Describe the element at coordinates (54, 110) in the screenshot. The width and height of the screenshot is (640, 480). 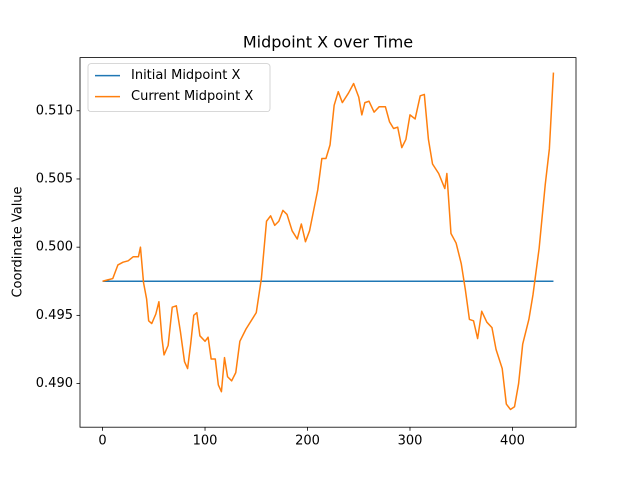
I see `y-tick-label: 0.510` at that location.